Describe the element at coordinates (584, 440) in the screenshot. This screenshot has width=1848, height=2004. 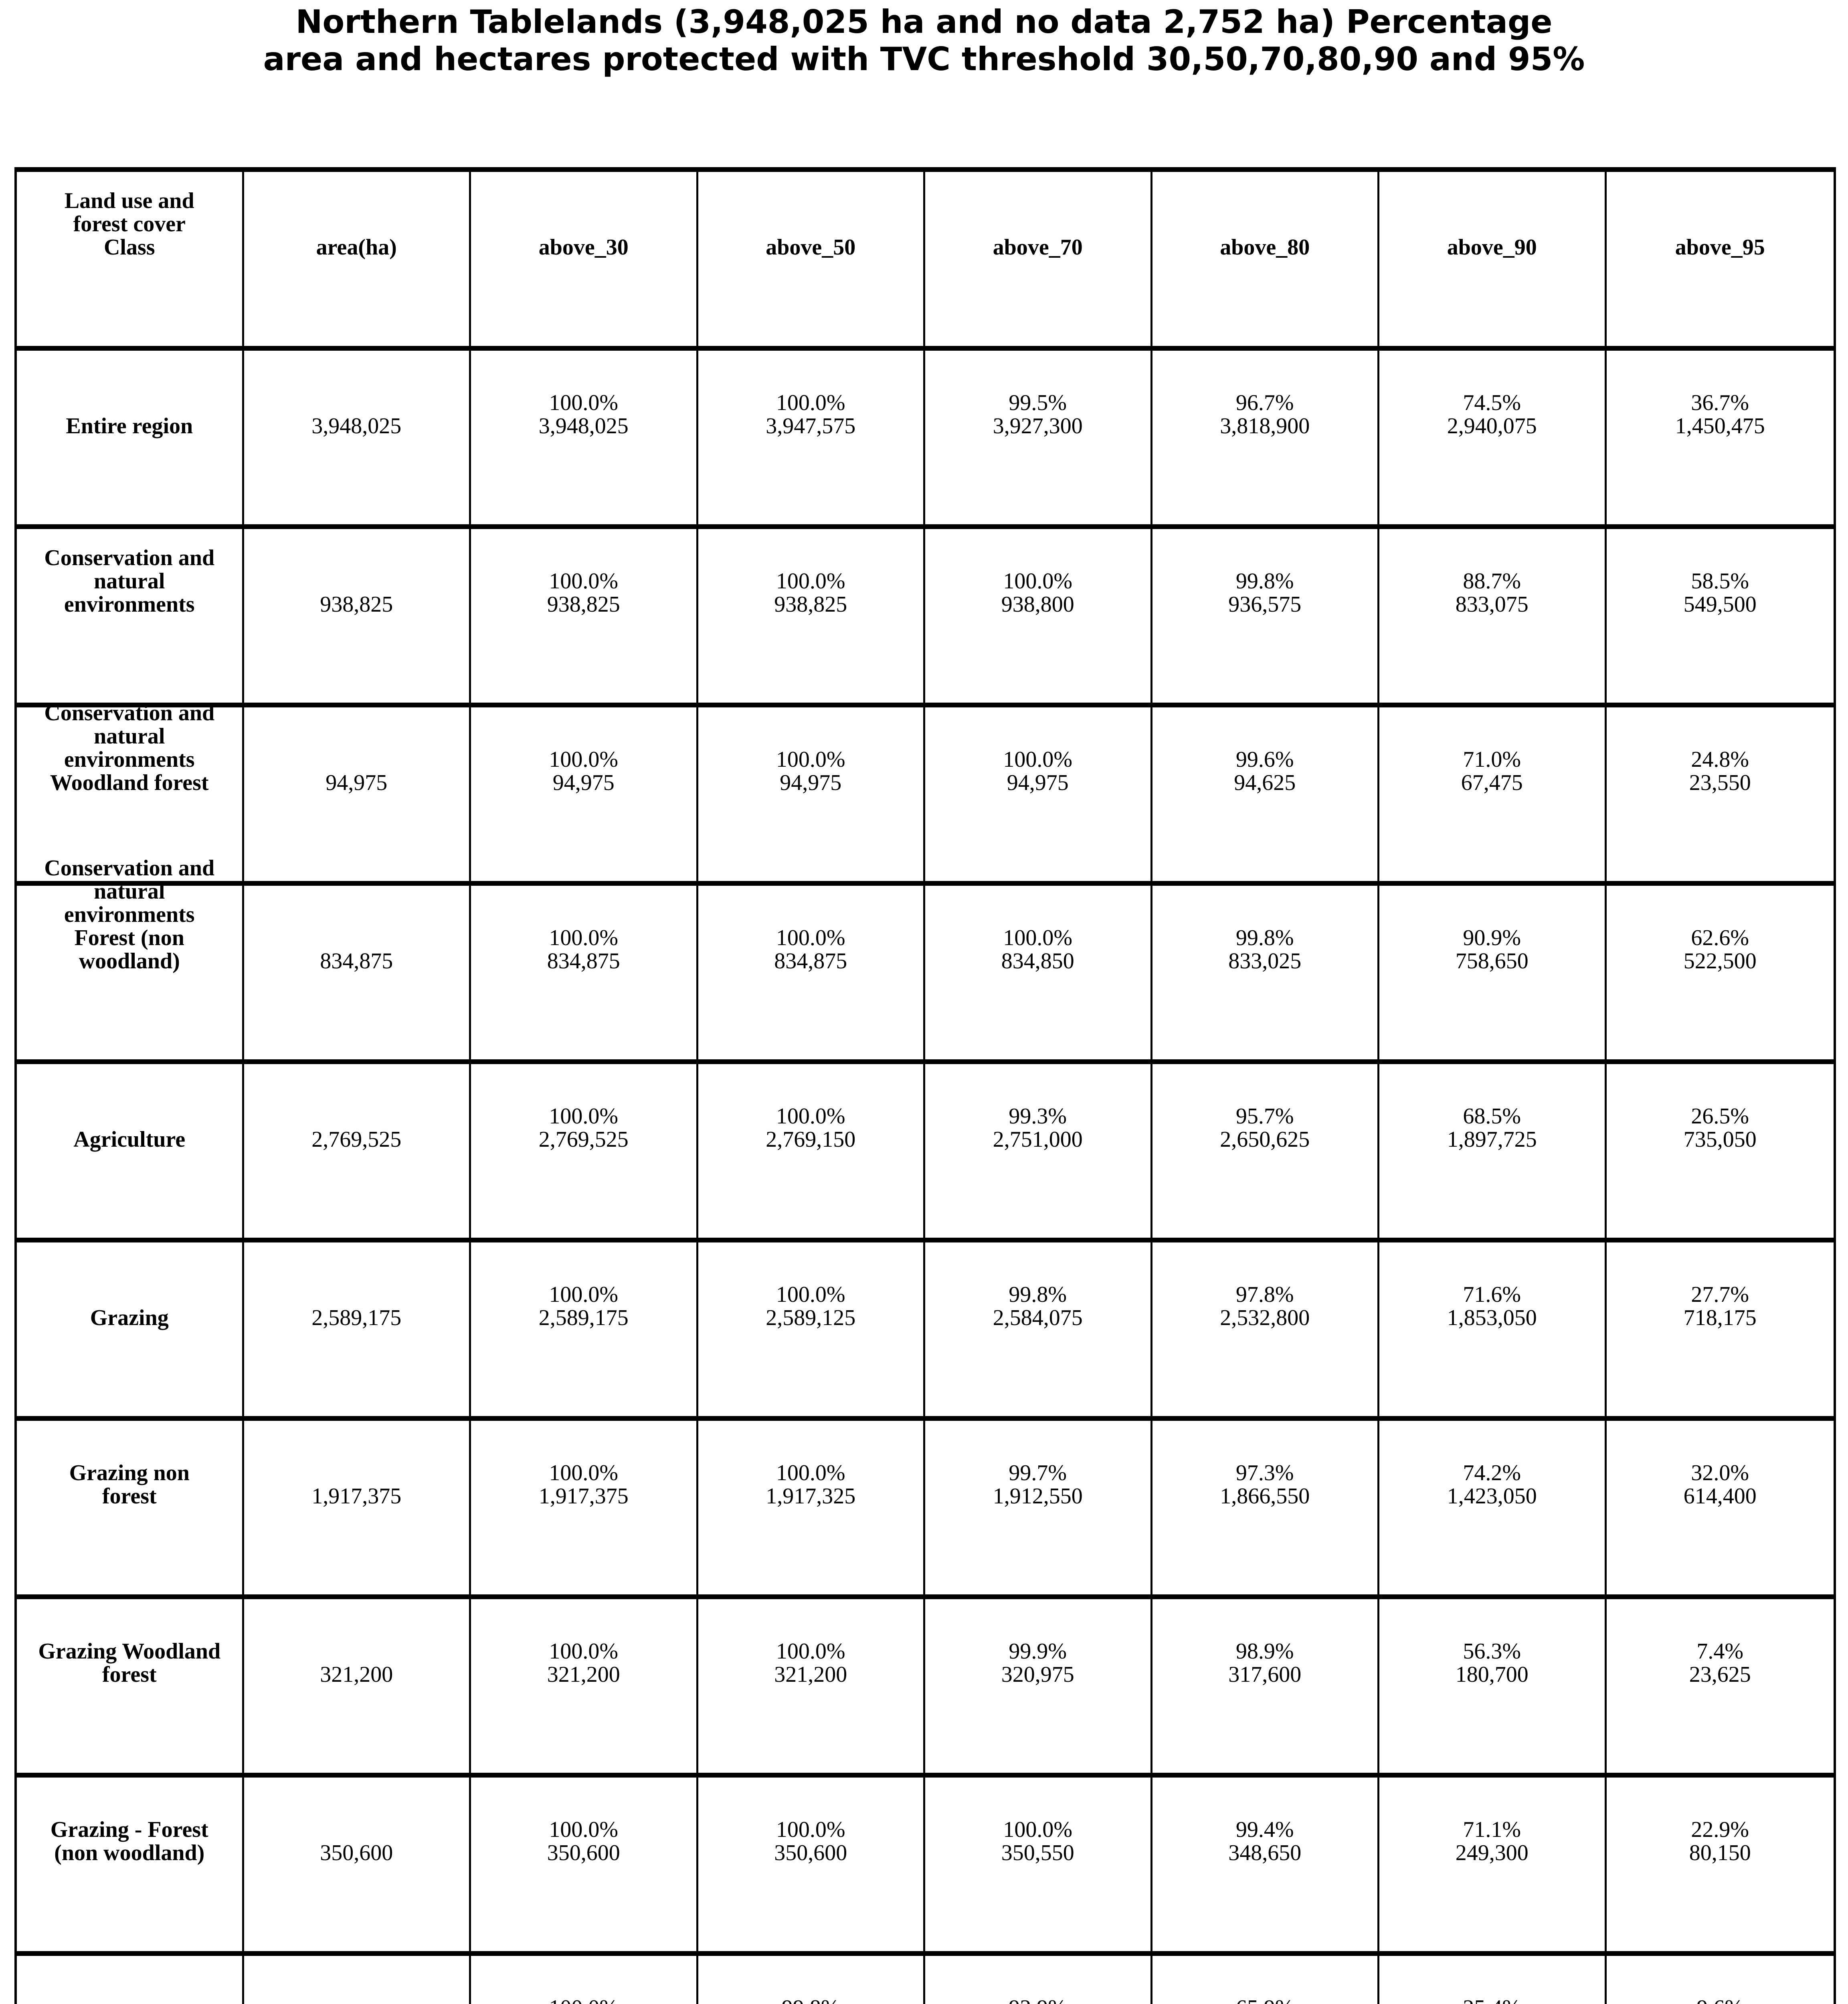
I see `cell-above-30: 100.0% 3,948,025` at that location.